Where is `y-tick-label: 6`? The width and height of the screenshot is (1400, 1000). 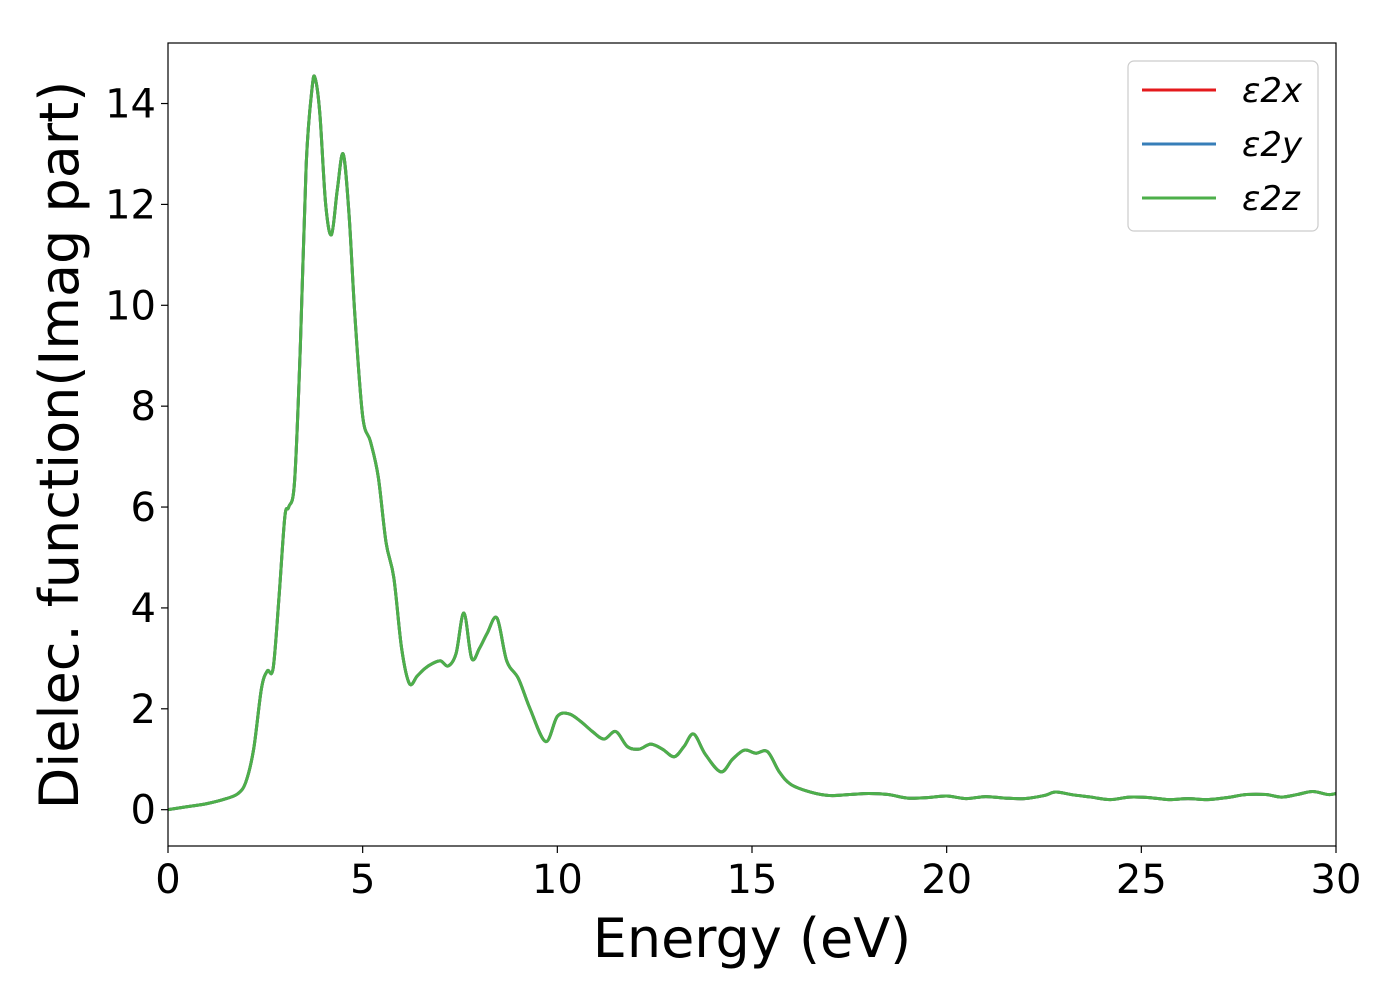
y-tick-label: 6 is located at coordinates (143, 508).